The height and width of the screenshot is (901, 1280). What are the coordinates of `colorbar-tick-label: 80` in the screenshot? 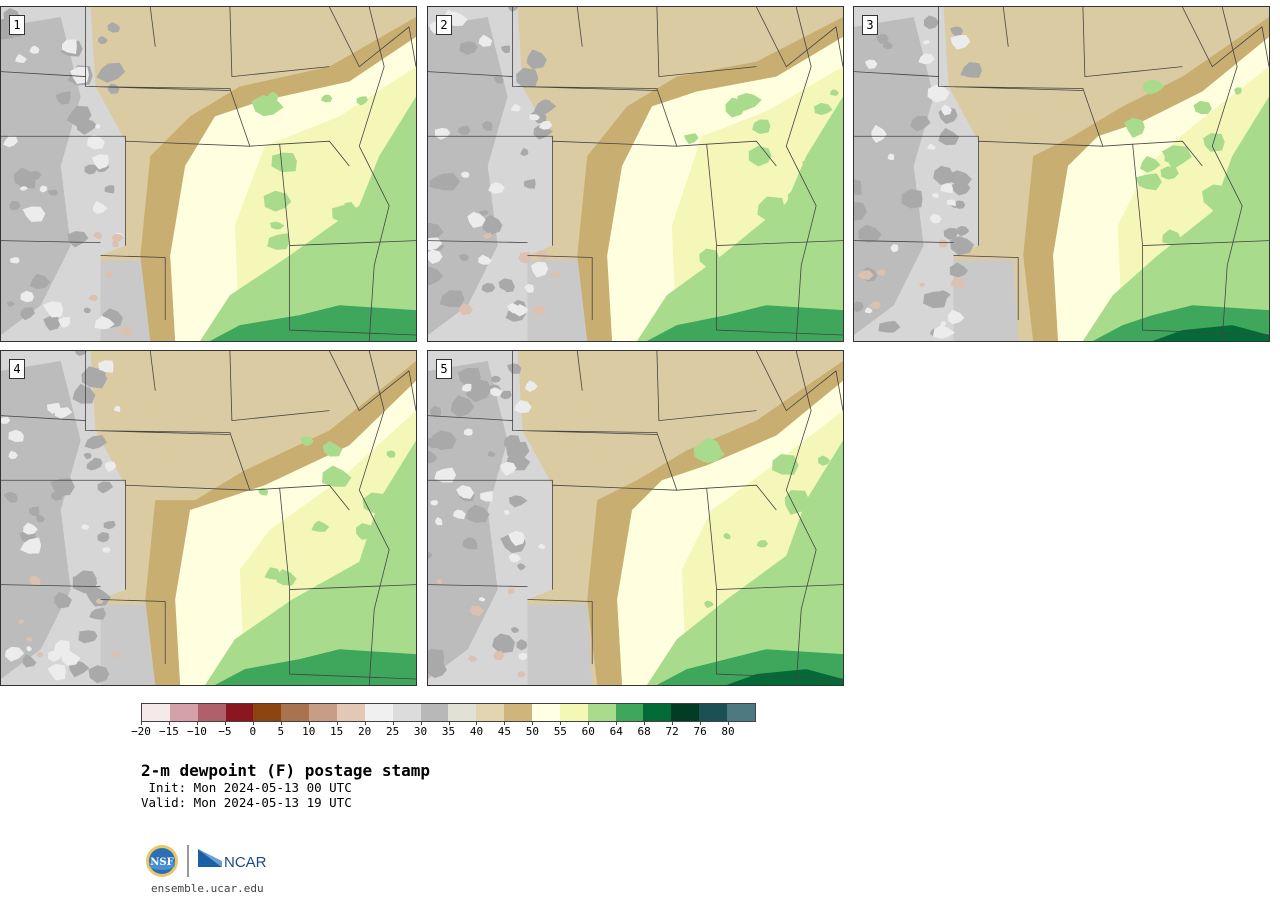 It's located at (728, 731).